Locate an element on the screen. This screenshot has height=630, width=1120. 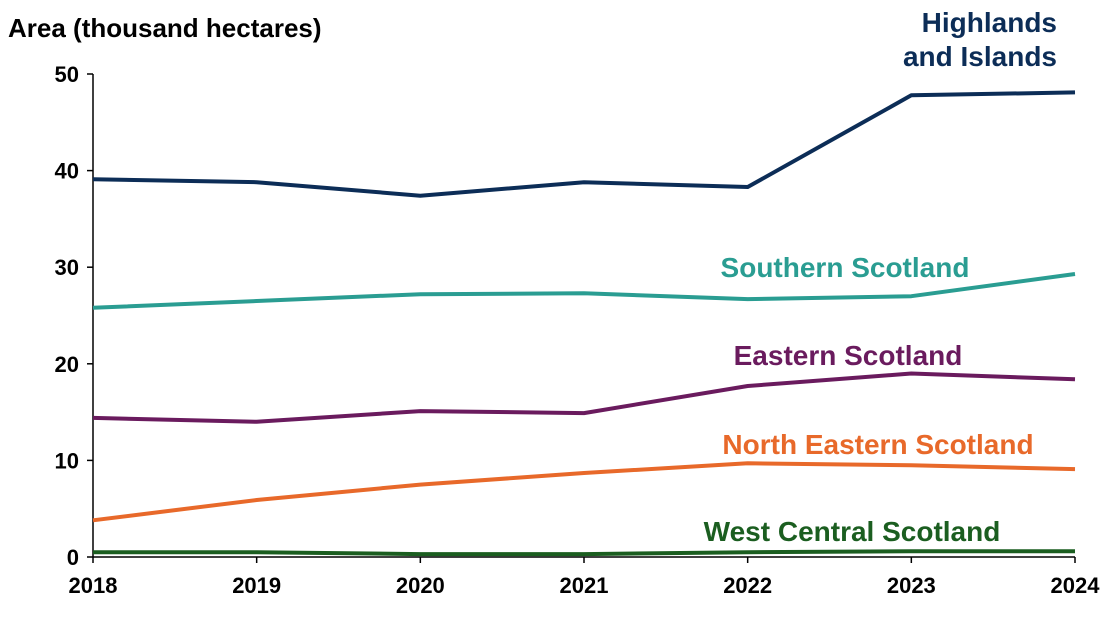
y-tick-label: 30 is located at coordinates (67, 267).